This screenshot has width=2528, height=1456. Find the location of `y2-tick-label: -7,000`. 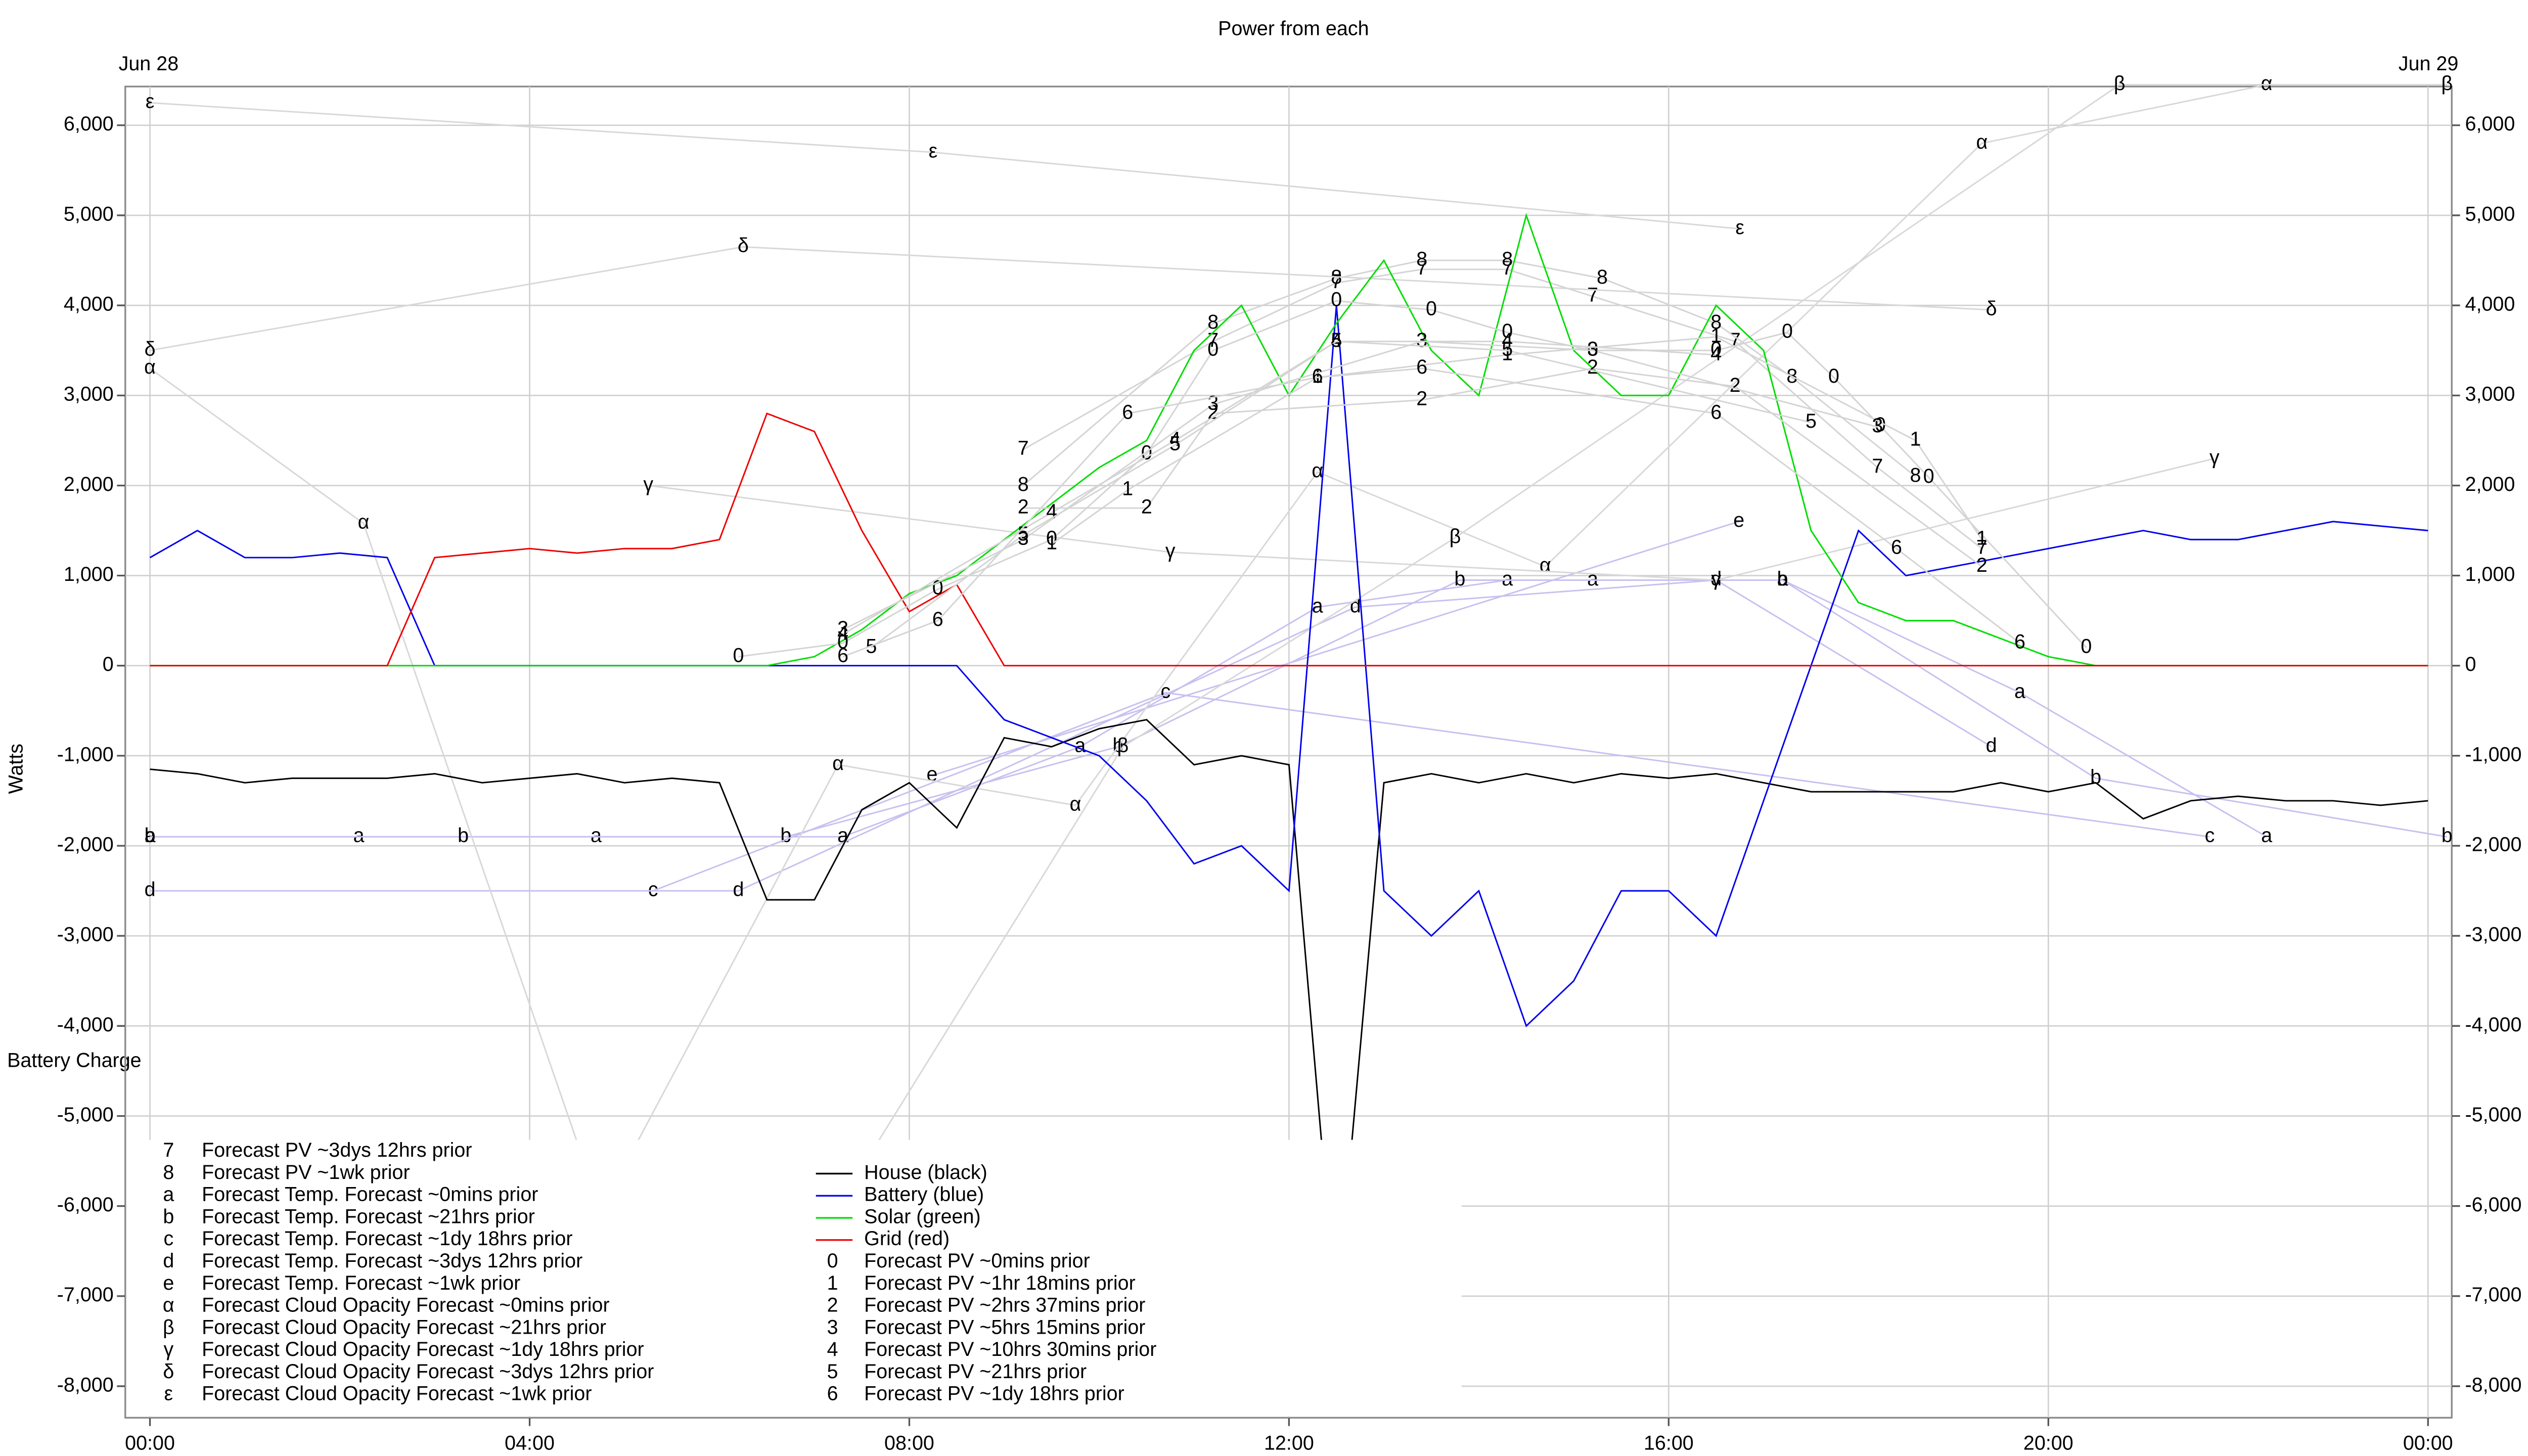

y2-tick-label: -7,000 is located at coordinates (2494, 1295).